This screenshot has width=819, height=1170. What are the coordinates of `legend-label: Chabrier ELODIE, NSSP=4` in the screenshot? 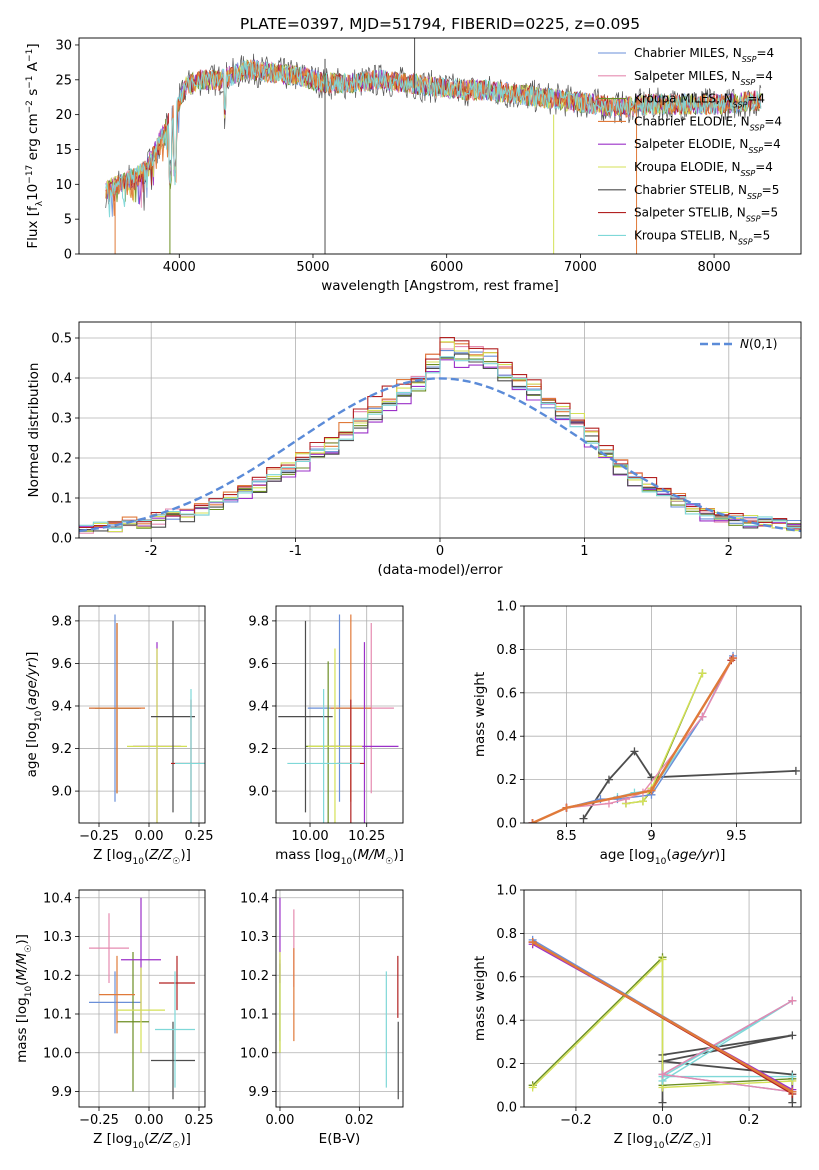 It's located at (708, 122).